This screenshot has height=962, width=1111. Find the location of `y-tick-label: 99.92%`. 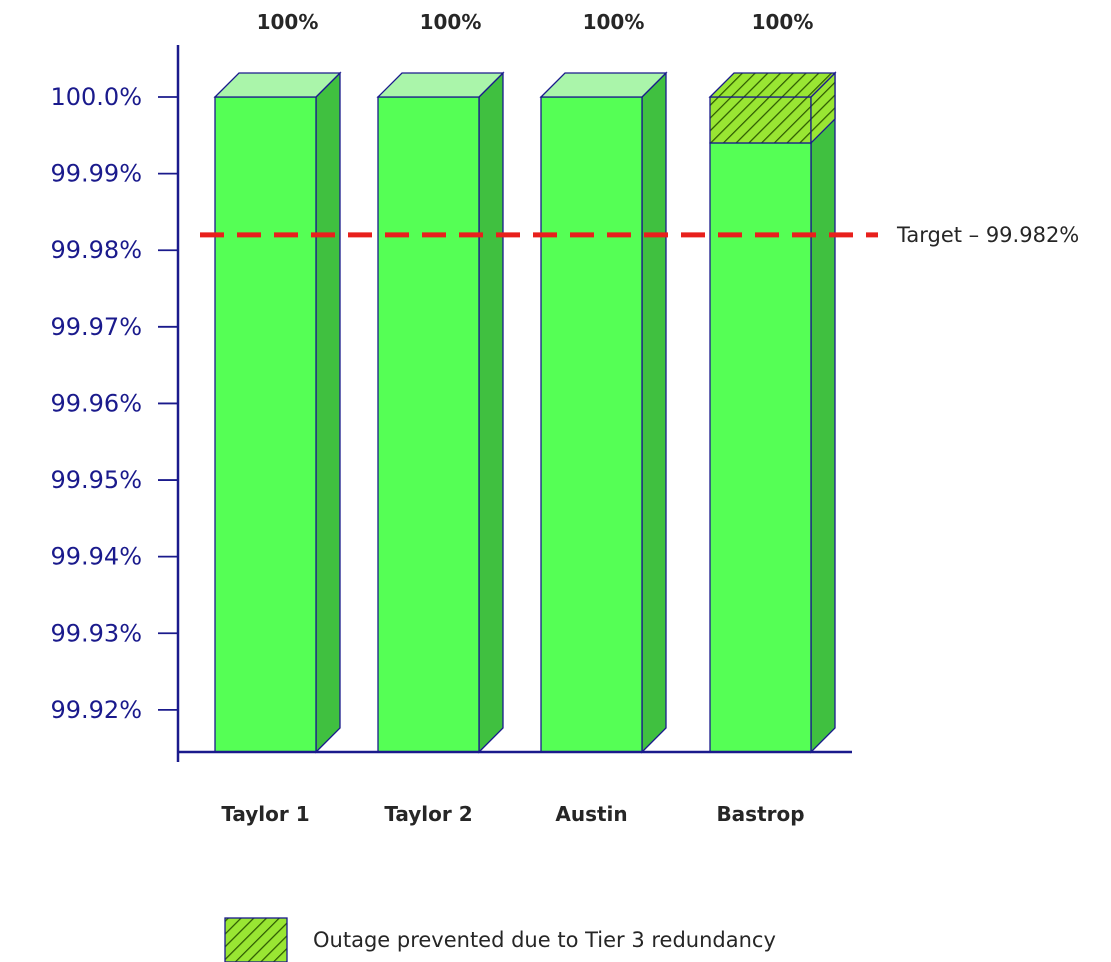

y-tick-label: 99.92% is located at coordinates (96, 710).